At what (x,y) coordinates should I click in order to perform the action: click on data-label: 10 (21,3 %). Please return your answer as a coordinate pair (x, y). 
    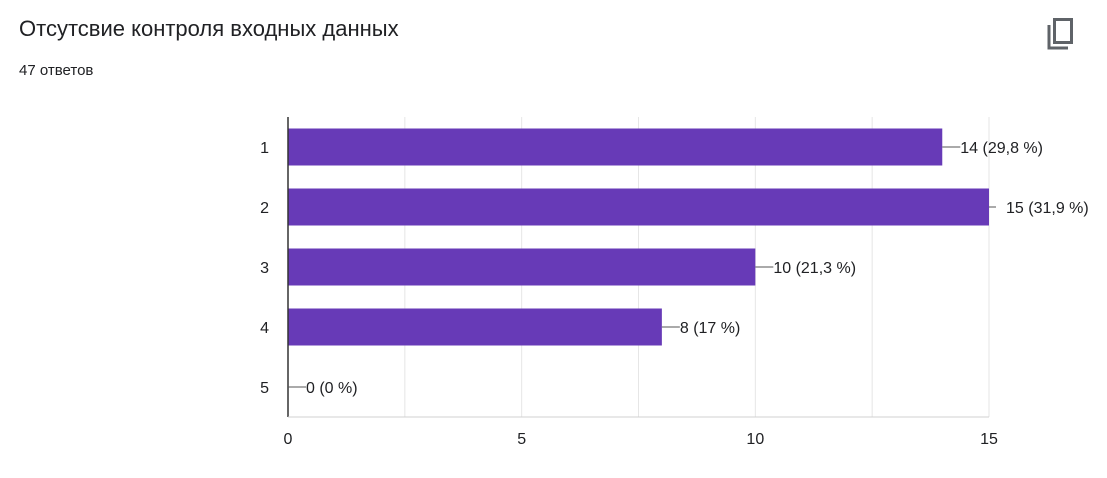
    Looking at the image, I should click on (814, 268).